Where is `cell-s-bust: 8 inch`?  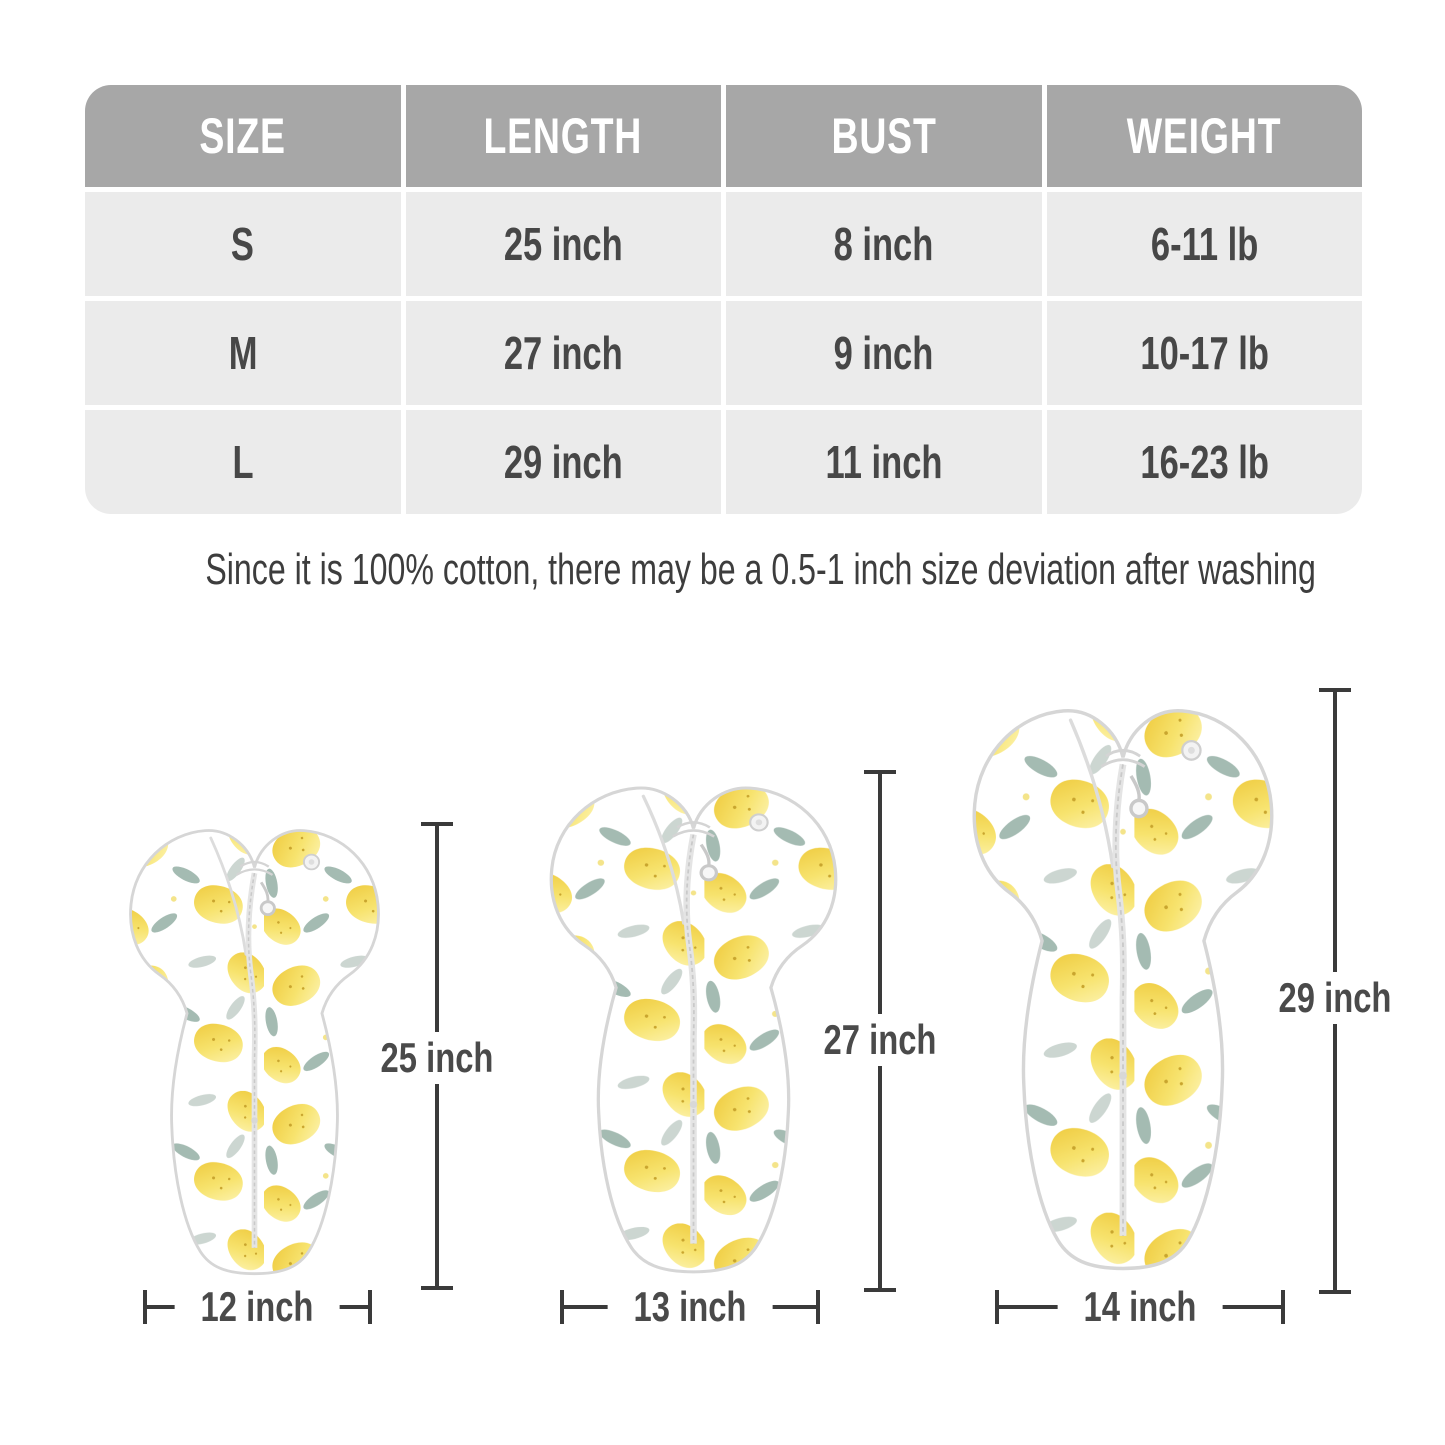
cell-s-bust: 8 inch is located at coordinates (884, 244).